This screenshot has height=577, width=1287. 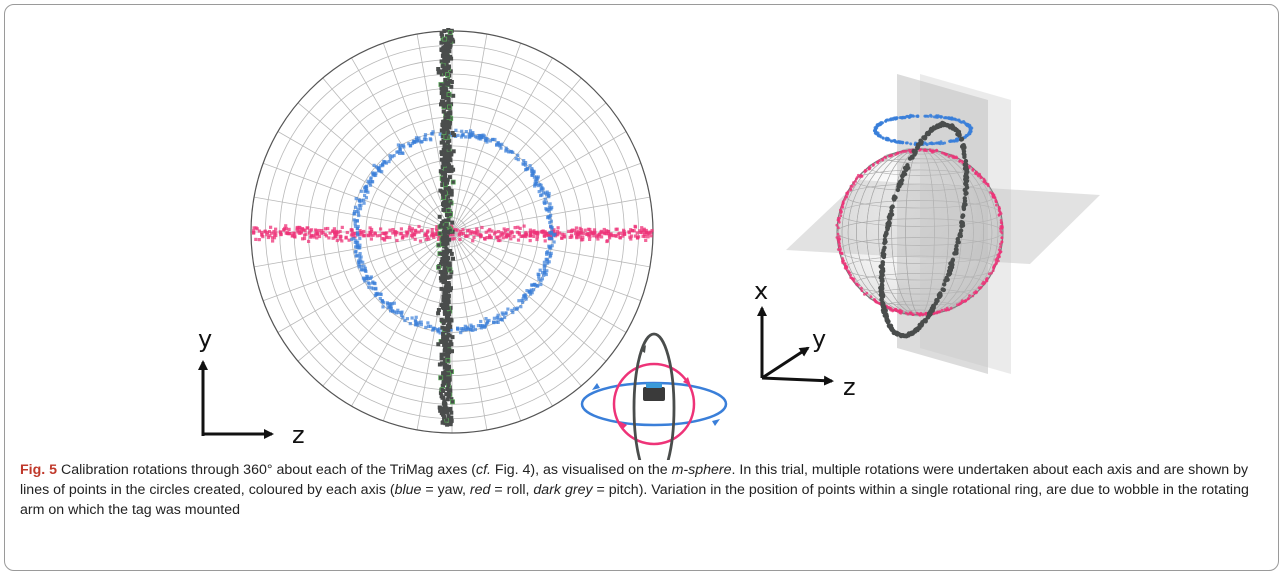 What do you see at coordinates (546, 197) in the screenshot?
I see `meridian-line` at bounding box center [546, 197].